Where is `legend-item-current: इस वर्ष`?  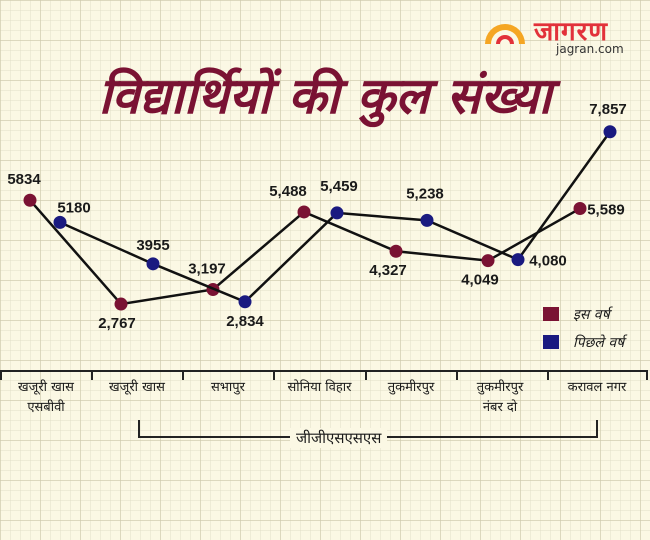
legend-item-current: इस वर्ष is located at coordinates (583, 314).